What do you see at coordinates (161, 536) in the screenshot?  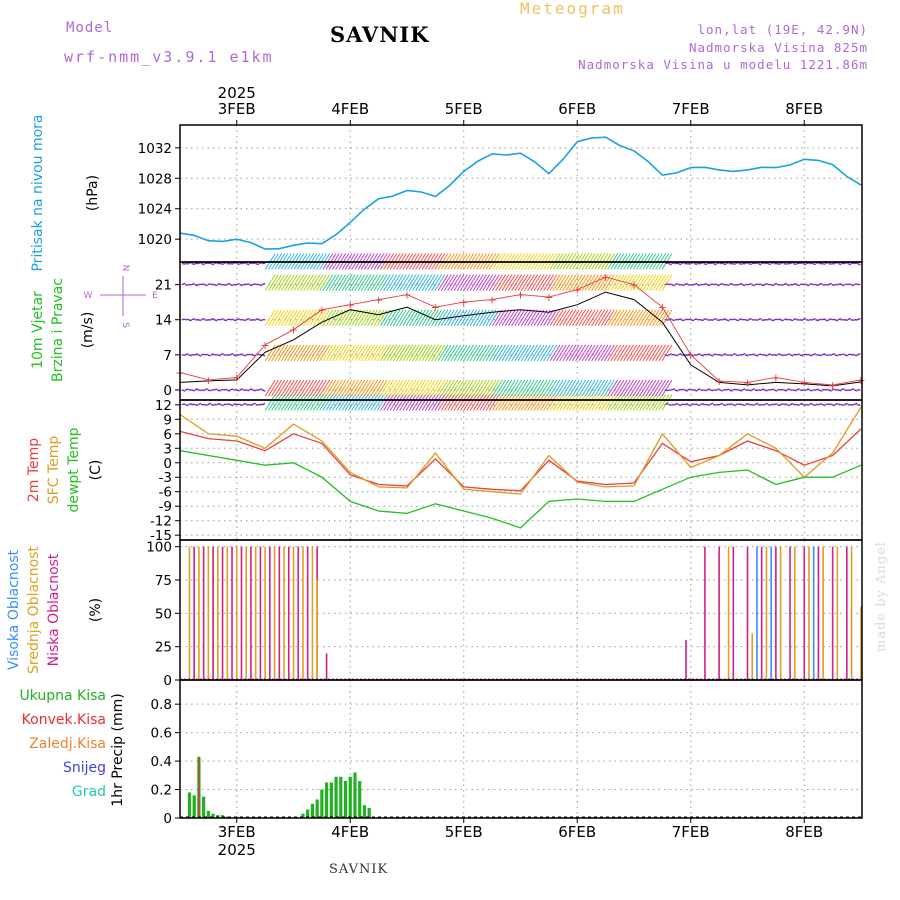 I see `y-tick-label: -15` at bounding box center [161, 536].